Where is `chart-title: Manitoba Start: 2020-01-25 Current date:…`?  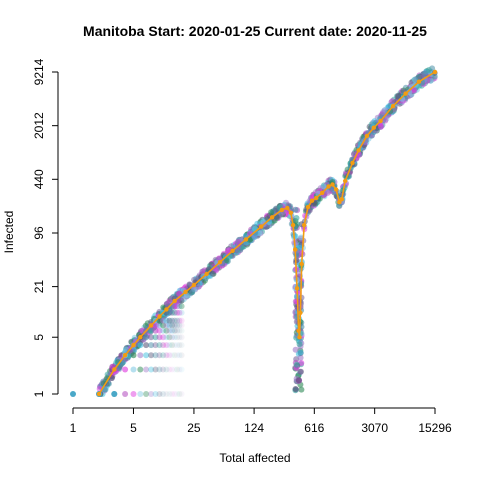 chart-title: Manitoba Start: 2020-01-25 Current date:… is located at coordinates (255, 31).